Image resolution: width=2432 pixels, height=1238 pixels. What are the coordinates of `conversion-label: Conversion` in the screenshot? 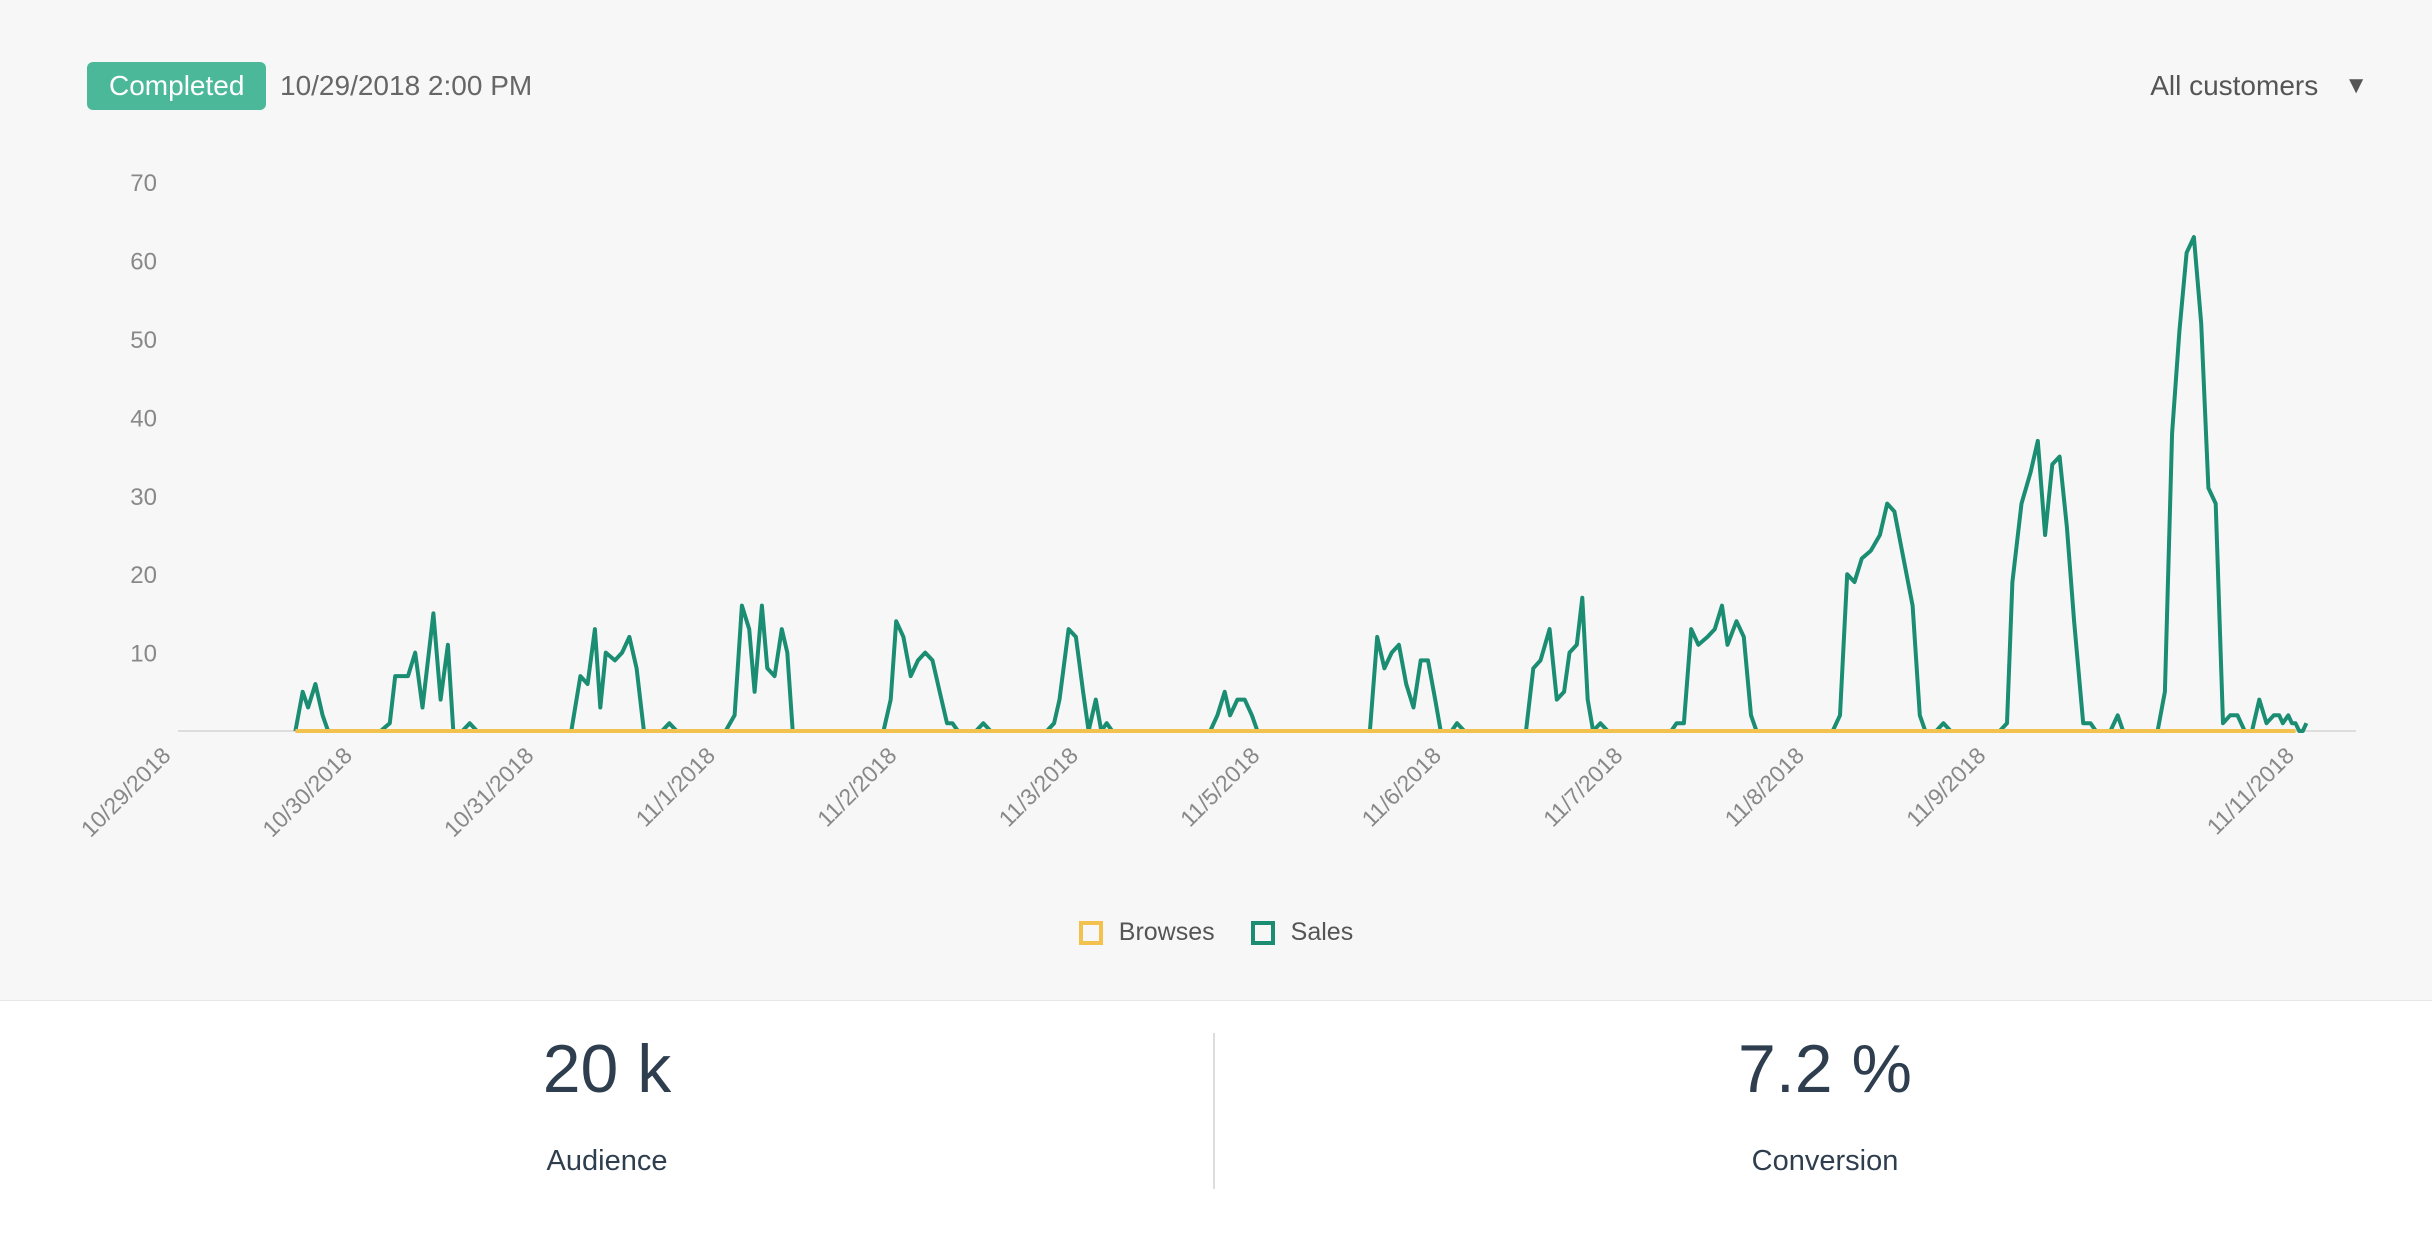 It's located at (1825, 1161).